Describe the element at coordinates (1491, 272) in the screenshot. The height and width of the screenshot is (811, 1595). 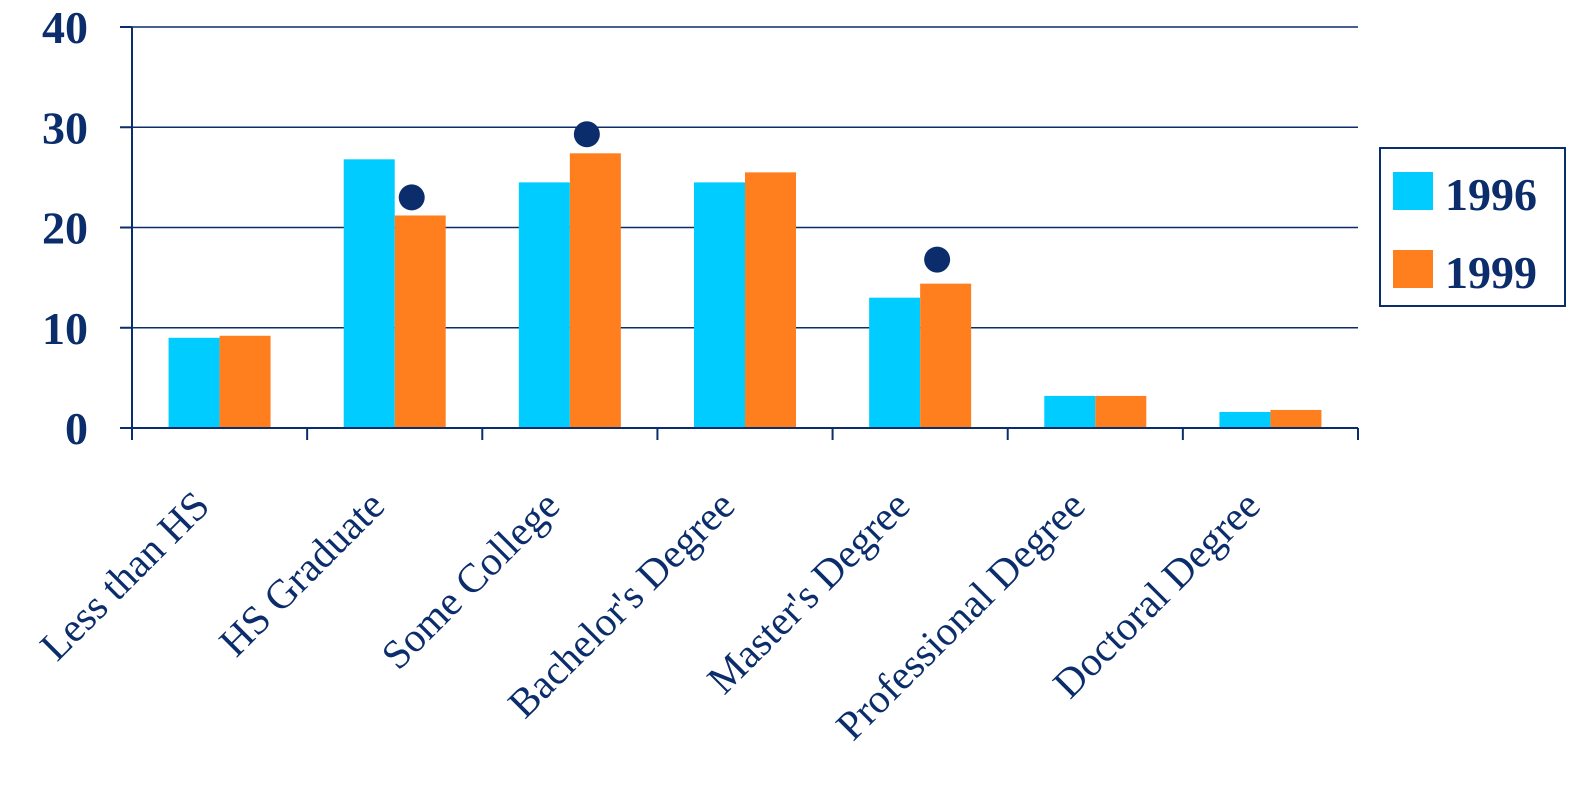
I see `legend-label-1999: 1999` at that location.